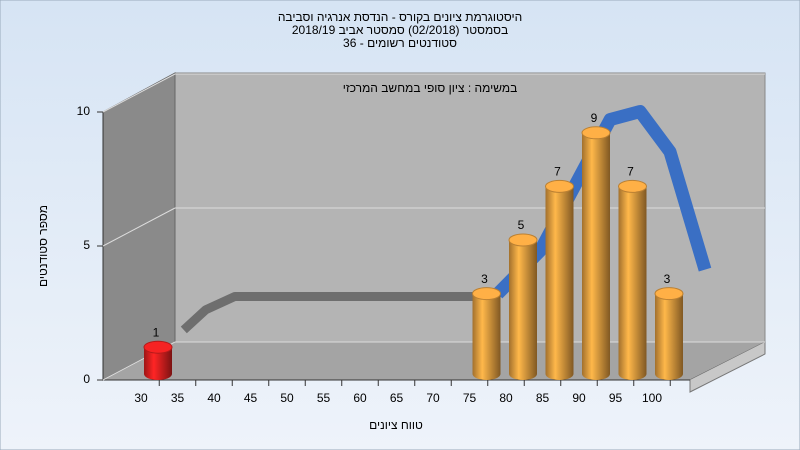 The height and width of the screenshot is (450, 800). Describe the element at coordinates (396, 425) in the screenshot. I see `x-axis-label: טווח ציונים` at that location.